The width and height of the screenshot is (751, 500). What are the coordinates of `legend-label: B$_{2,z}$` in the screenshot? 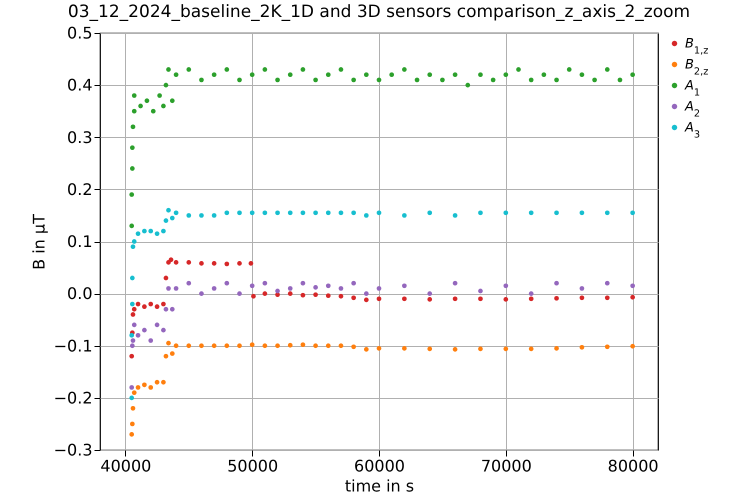 It's located at (696, 67).